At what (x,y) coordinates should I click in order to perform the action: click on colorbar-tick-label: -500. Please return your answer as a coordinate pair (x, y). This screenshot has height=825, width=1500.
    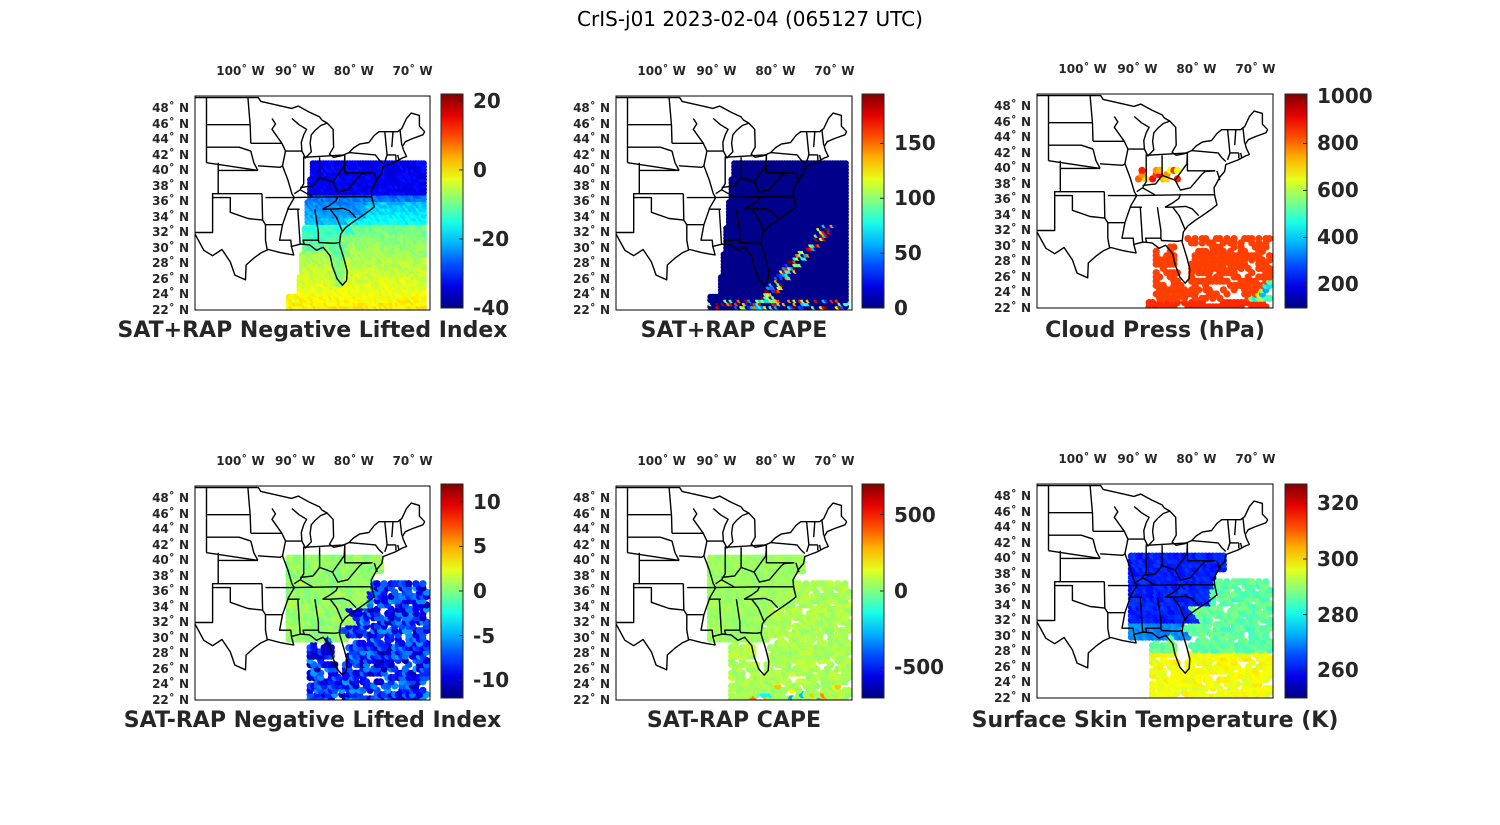
    Looking at the image, I should click on (919, 667).